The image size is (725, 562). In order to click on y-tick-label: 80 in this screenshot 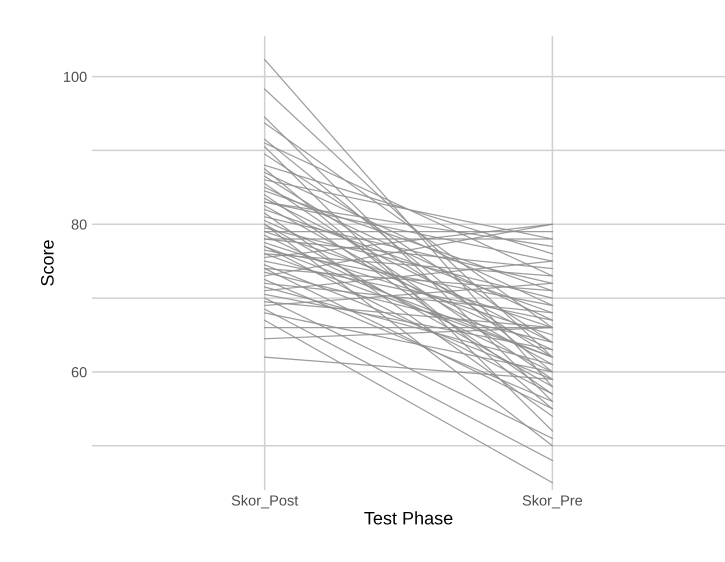, I will do `click(79, 224)`.